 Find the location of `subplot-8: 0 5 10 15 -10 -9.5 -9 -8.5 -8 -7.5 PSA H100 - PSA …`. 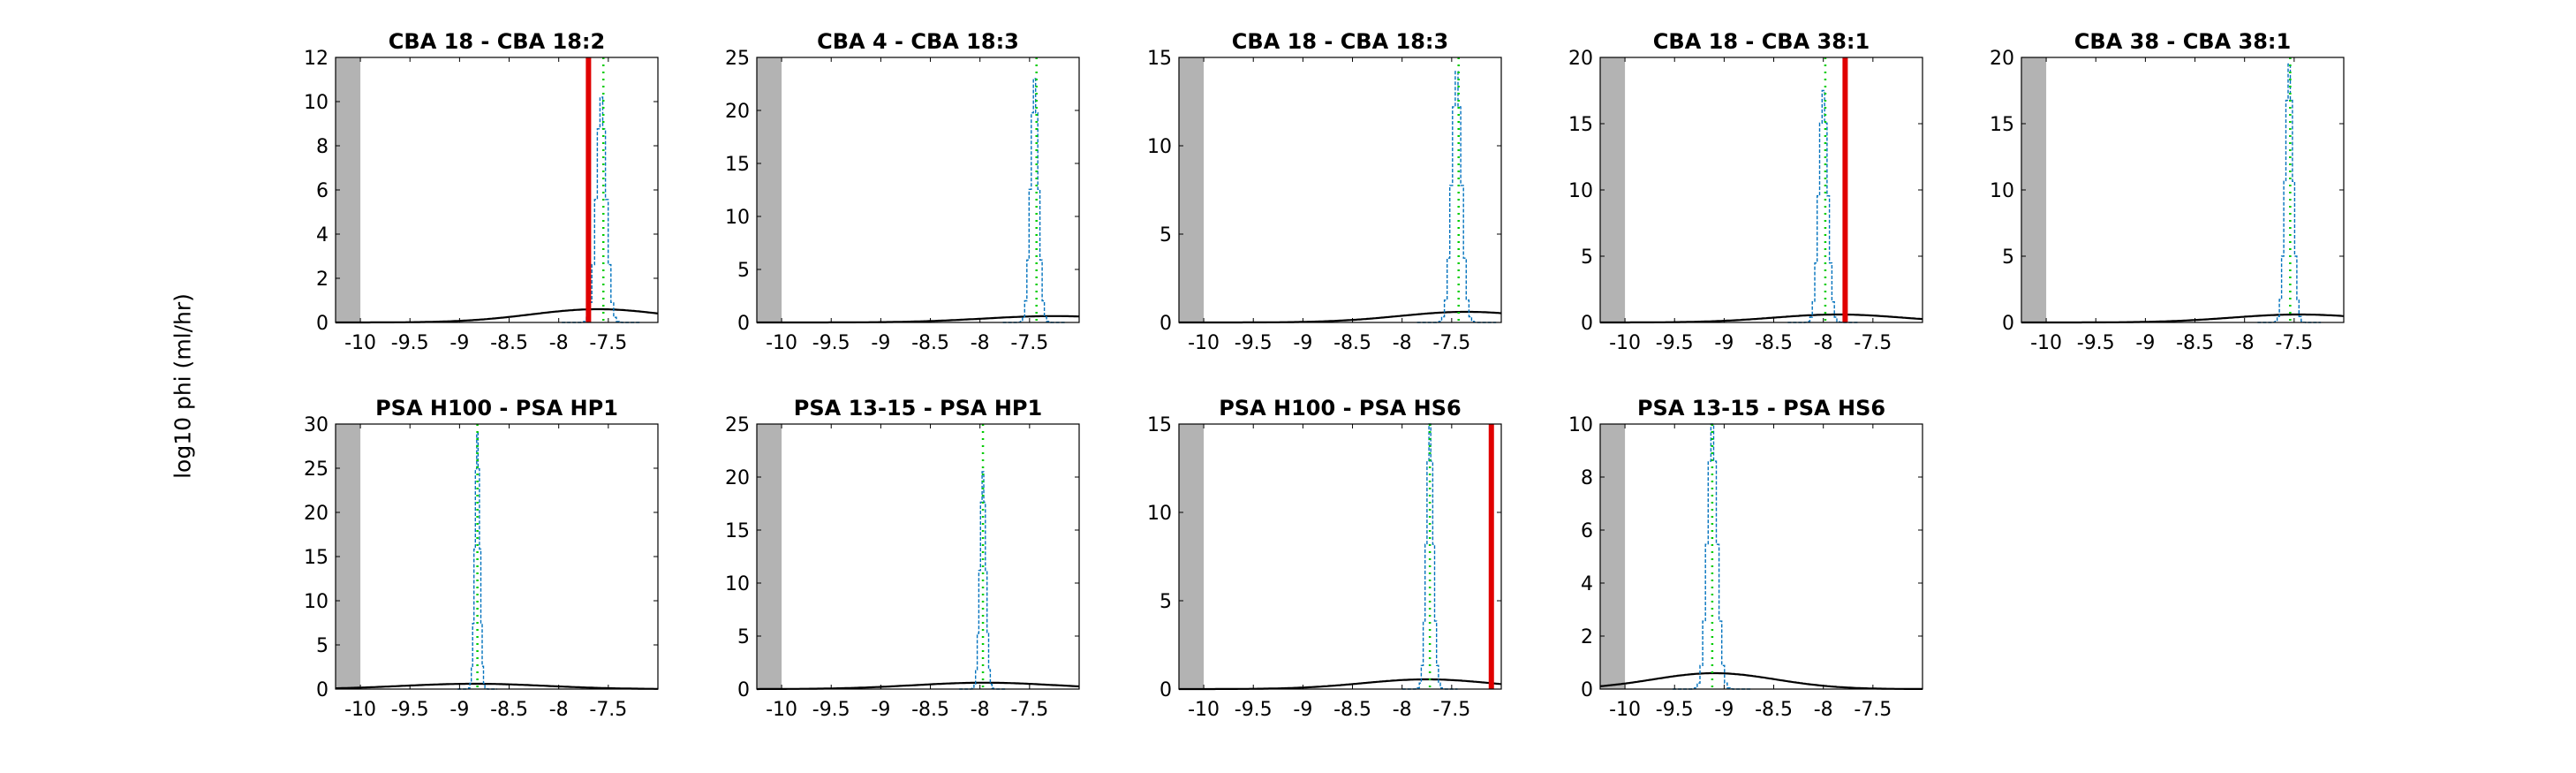

subplot-8: 0 5 10 15 -10 -9.5 -9 -8.5 -8 -7.5 PSA H100 - PSA … is located at coordinates (1324, 558).